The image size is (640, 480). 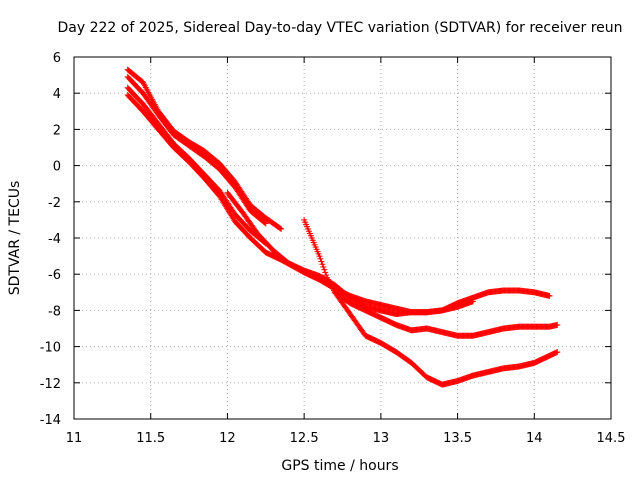 I want to click on y-tick-label: 2, so click(x=57, y=130).